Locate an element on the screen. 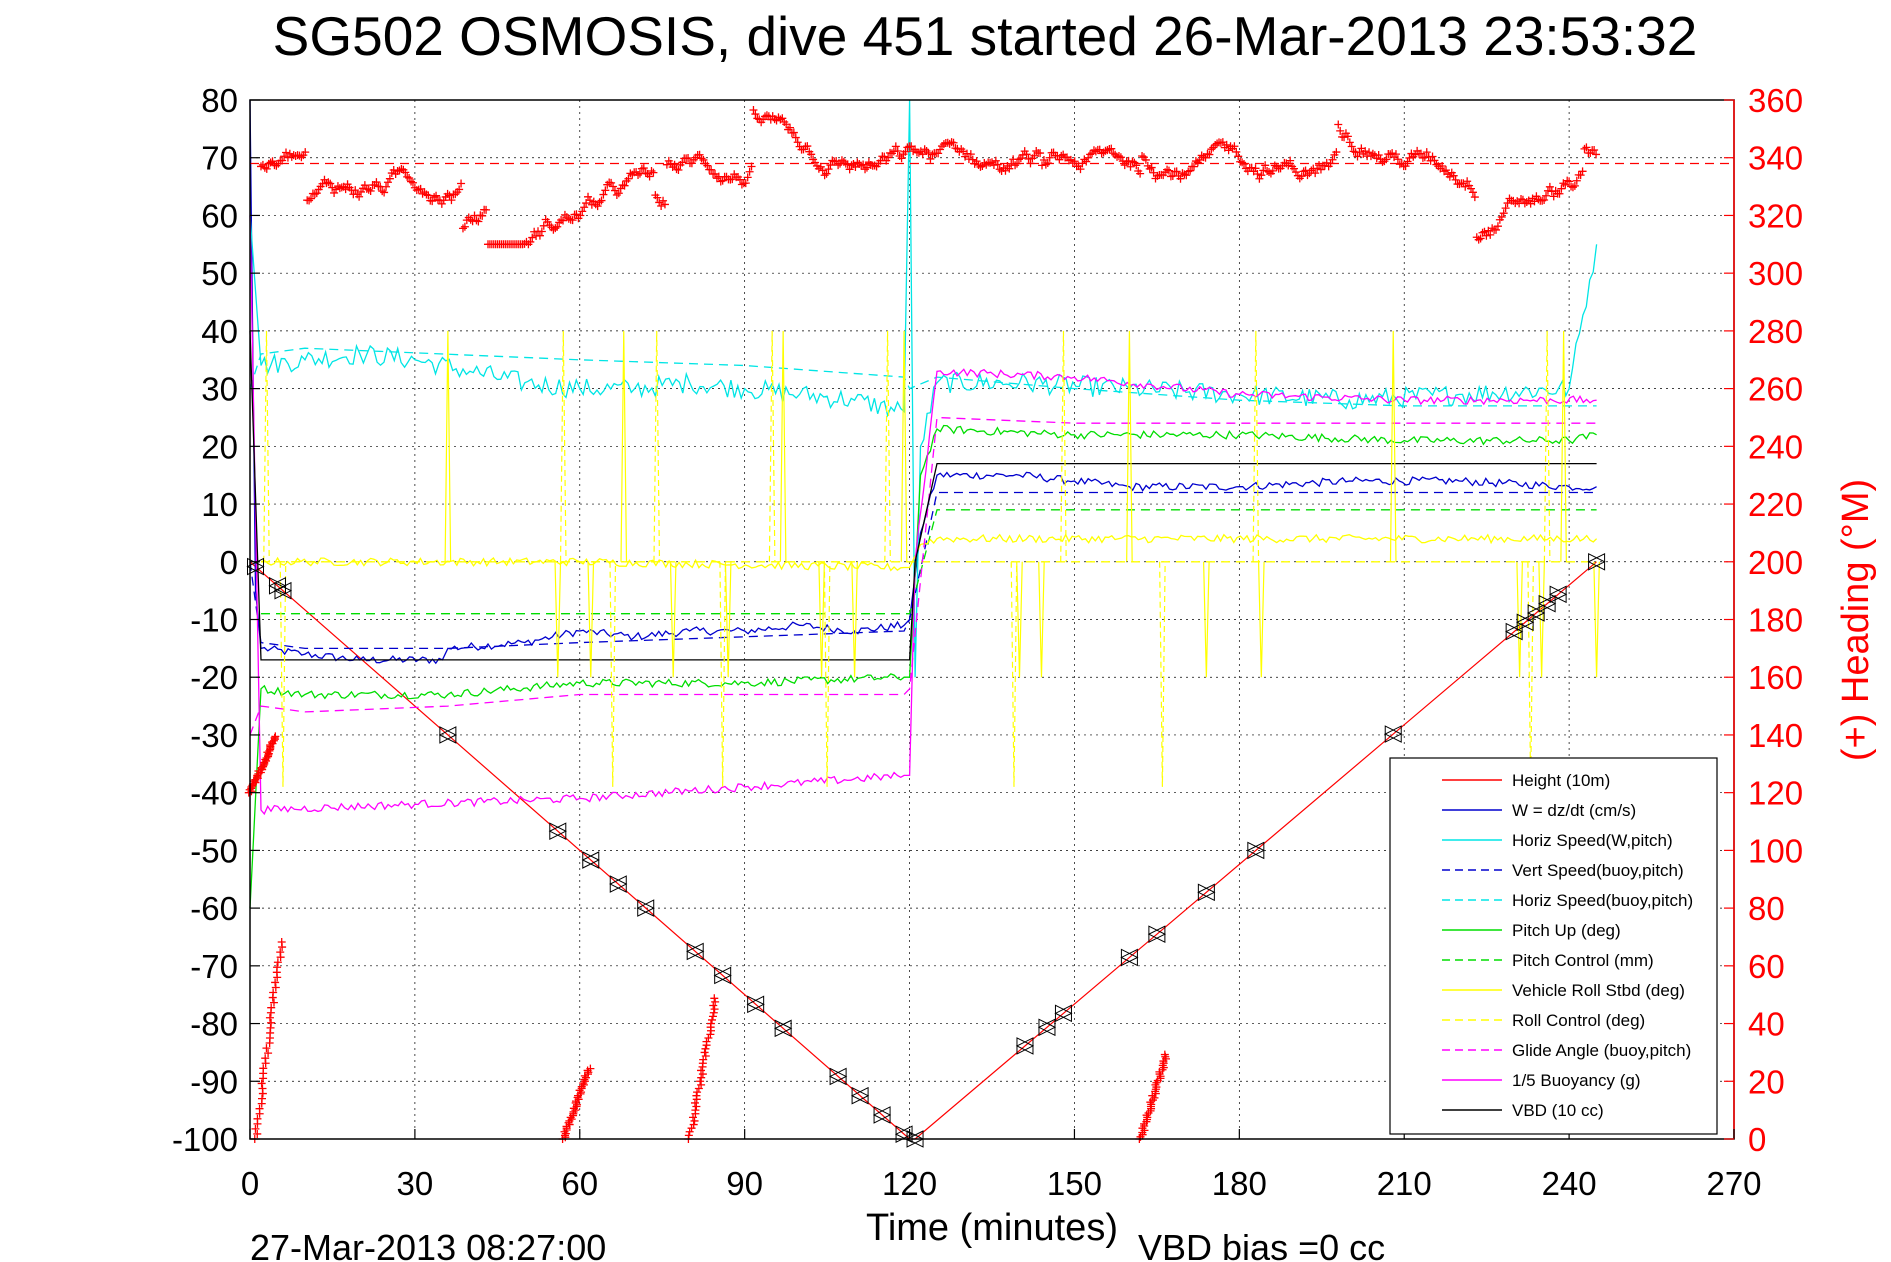  y-tick-label: -100 is located at coordinates (205, 1139).